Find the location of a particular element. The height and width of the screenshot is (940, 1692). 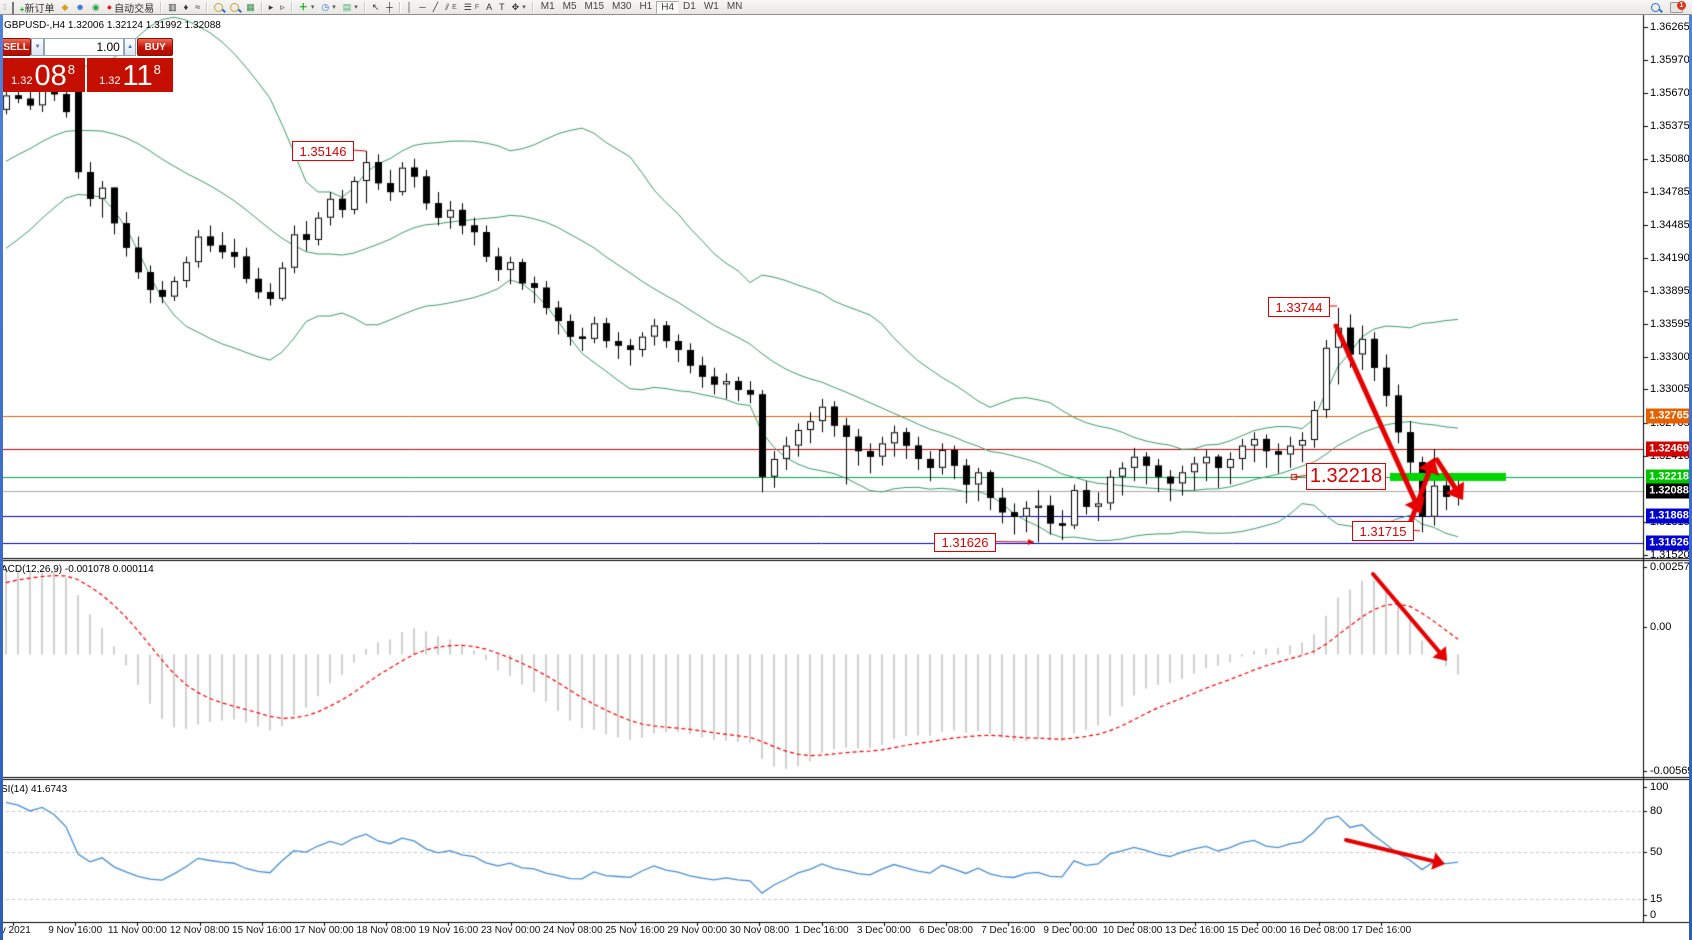

arrows-button: ✥ ▾ is located at coordinates (519, 7).